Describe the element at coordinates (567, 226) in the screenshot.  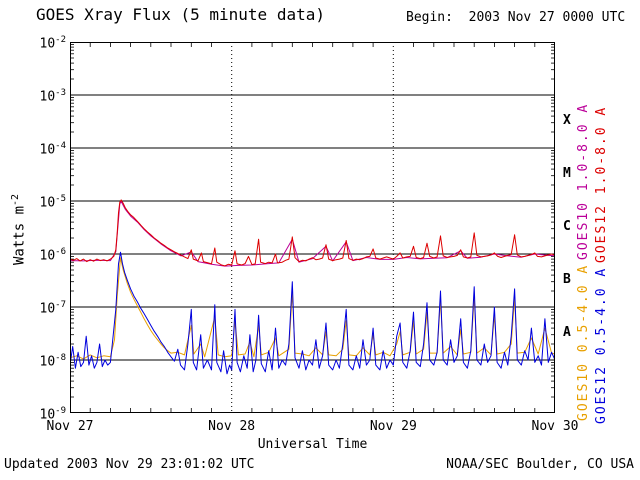
I see `flare-class-c: C` at that location.